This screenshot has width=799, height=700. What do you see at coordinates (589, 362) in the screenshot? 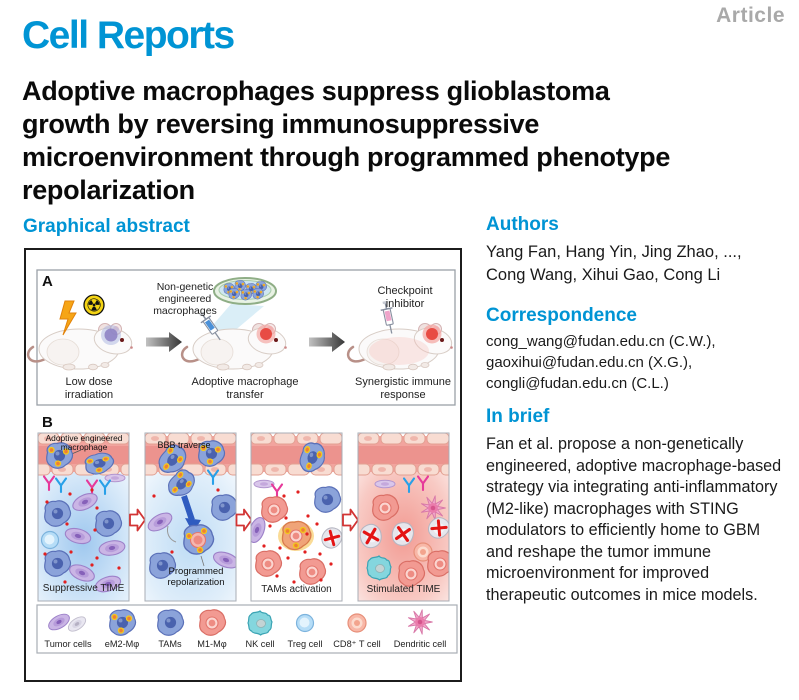
I see `correspondence-email: gaoxihui@fudan.edu.cn (X.G.),` at bounding box center [589, 362].